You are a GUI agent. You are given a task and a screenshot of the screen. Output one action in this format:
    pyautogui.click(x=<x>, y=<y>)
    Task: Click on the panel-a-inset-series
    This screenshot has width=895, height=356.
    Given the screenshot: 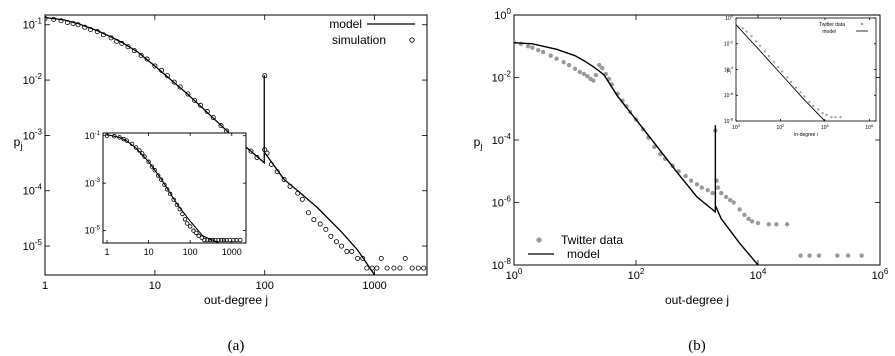 What is the action you would take?
    pyautogui.click(x=173, y=188)
    